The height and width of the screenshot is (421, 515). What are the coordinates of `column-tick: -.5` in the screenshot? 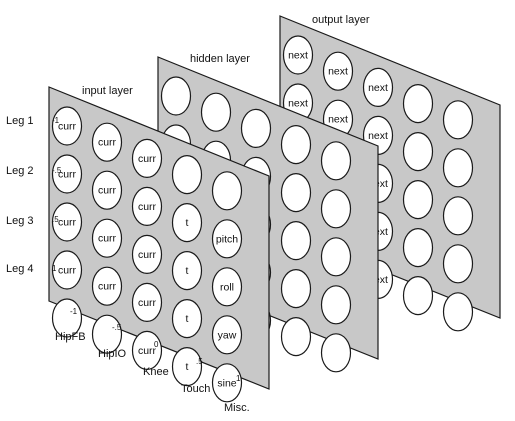 It's located at (117, 327).